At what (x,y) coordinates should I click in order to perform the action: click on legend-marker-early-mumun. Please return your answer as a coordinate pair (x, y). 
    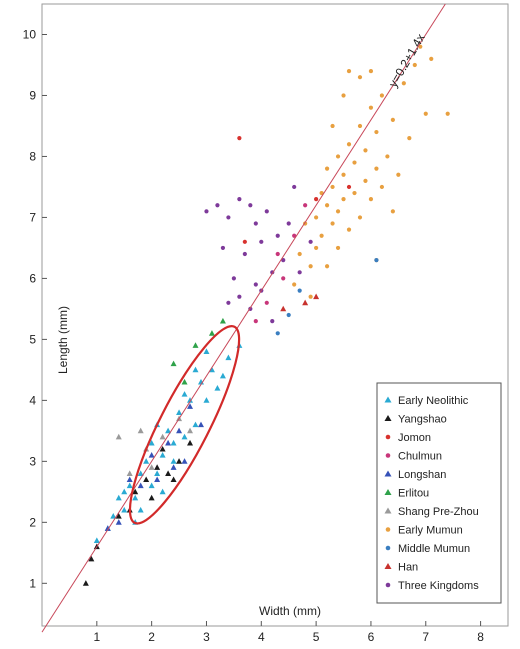
    Looking at the image, I should click on (388, 529).